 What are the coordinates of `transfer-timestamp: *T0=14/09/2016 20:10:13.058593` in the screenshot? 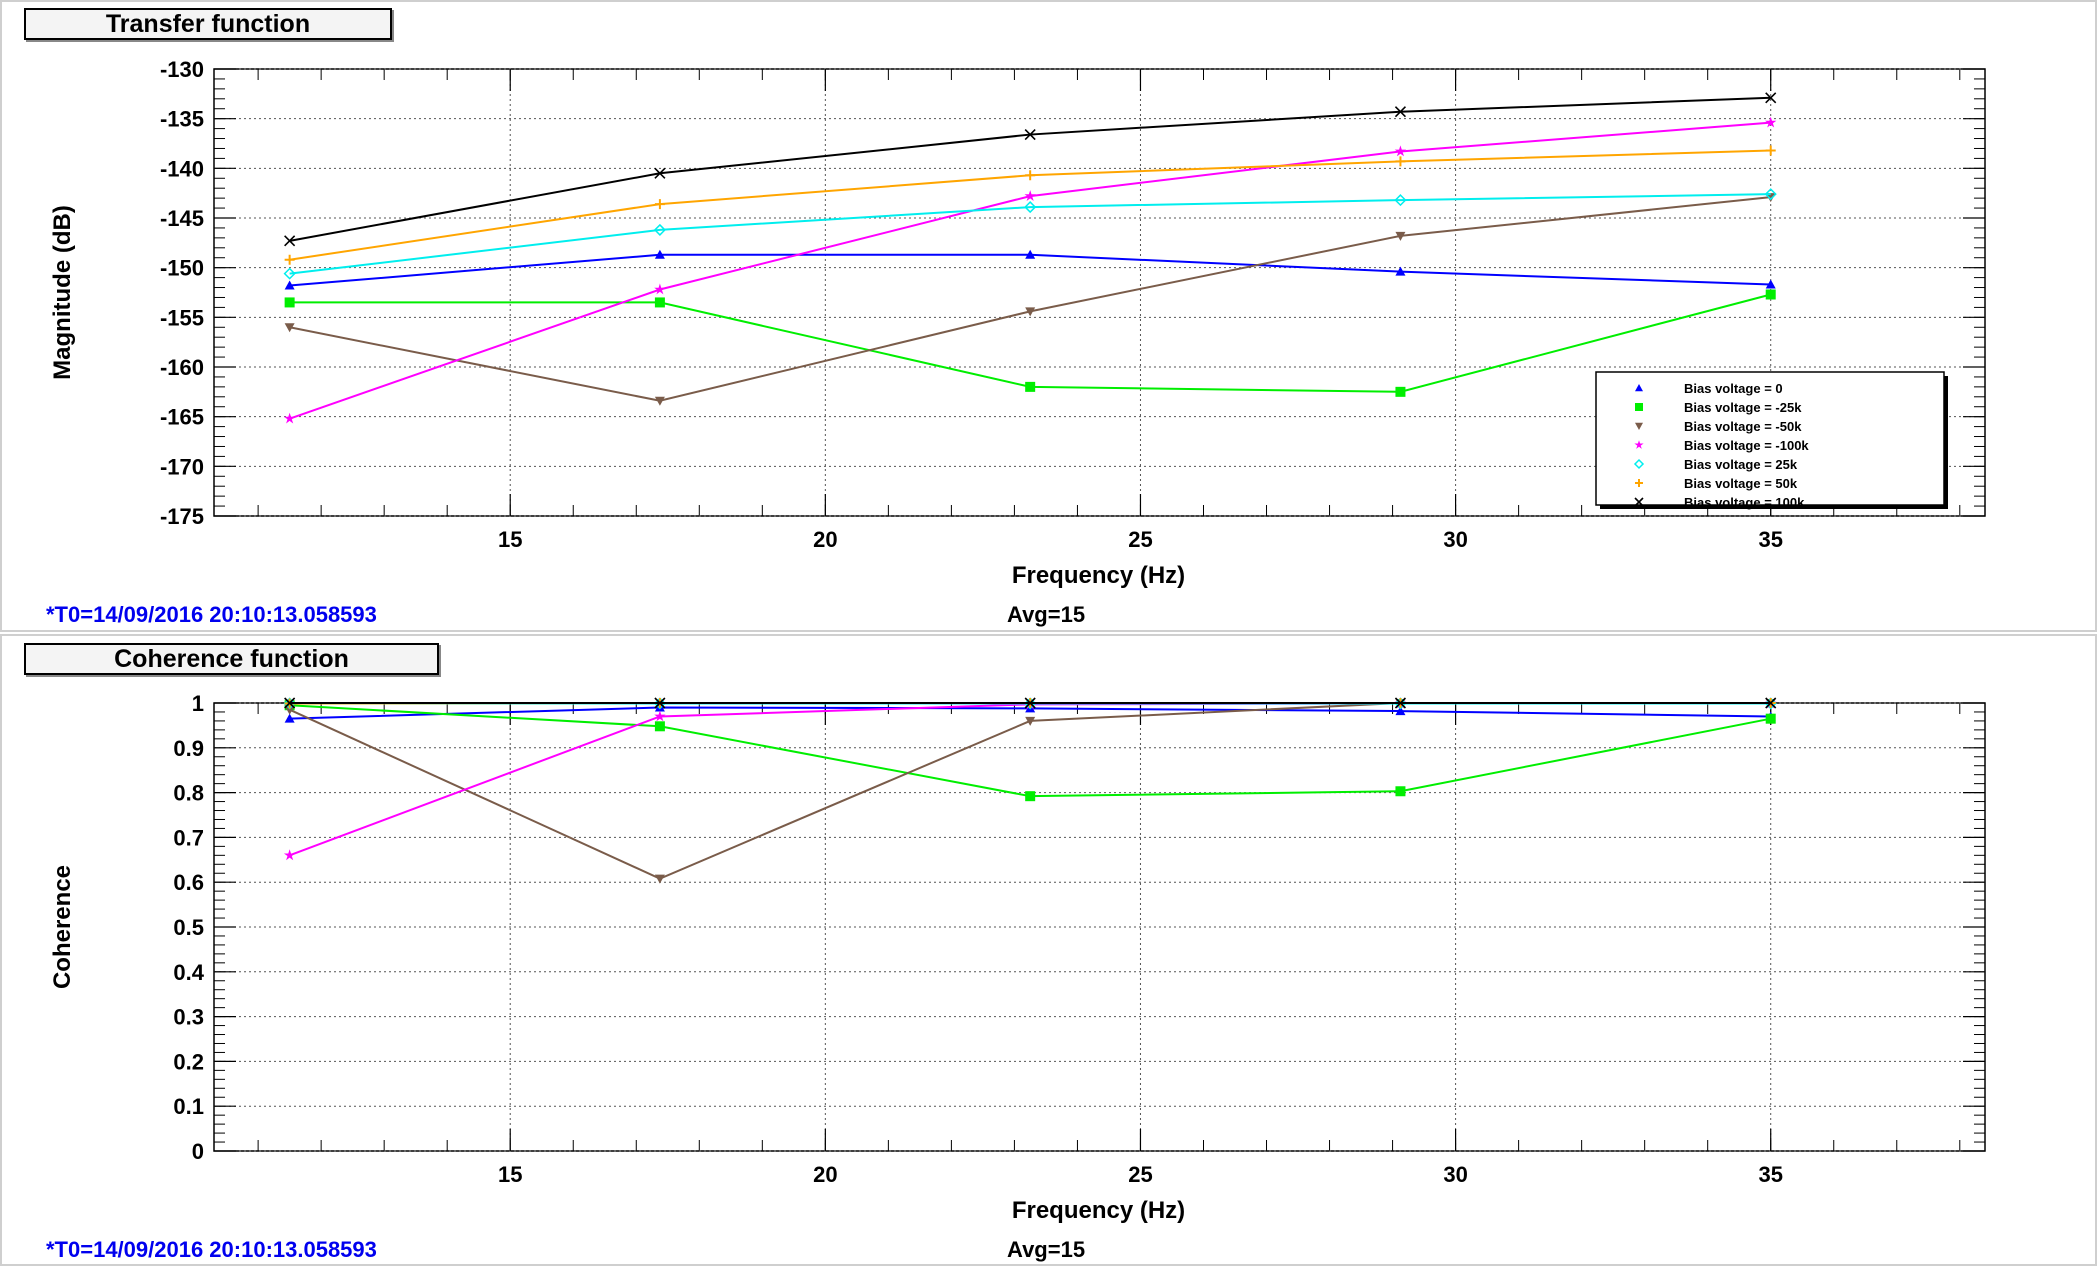 It's located at (211, 614).